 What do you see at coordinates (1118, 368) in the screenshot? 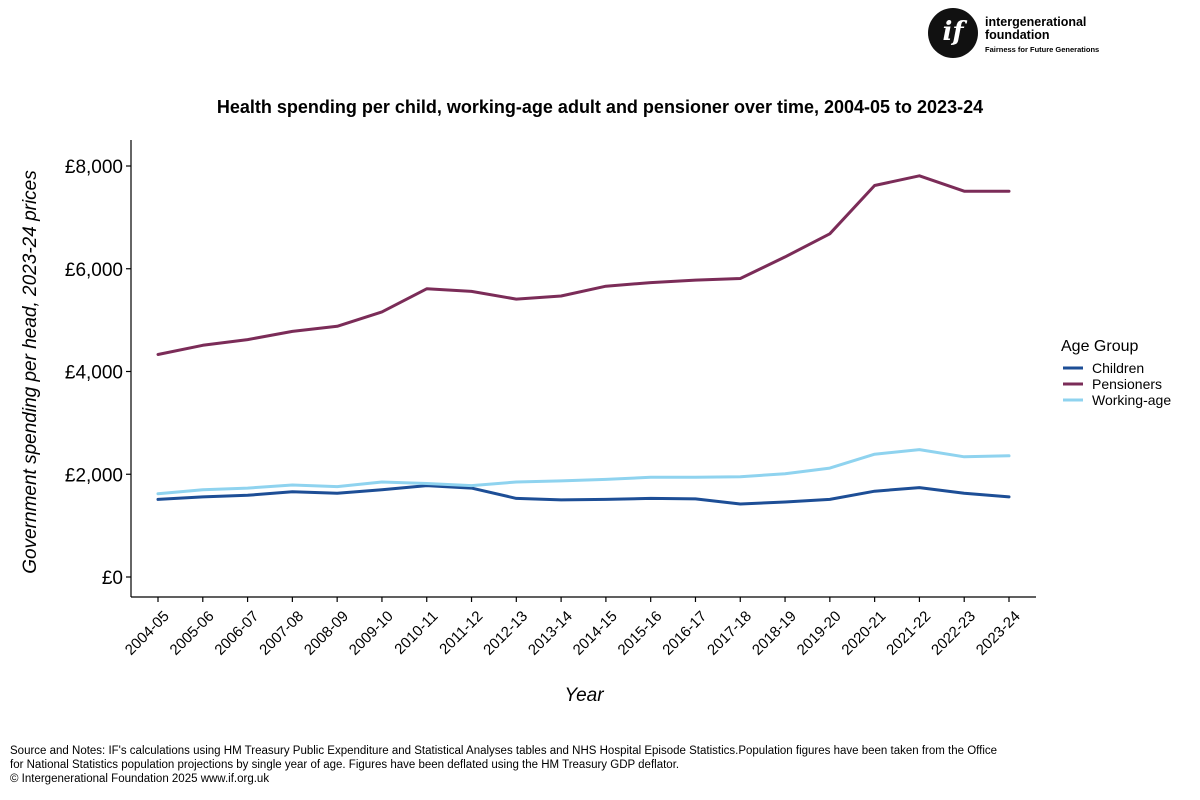
I see `legend-label: Children` at bounding box center [1118, 368].